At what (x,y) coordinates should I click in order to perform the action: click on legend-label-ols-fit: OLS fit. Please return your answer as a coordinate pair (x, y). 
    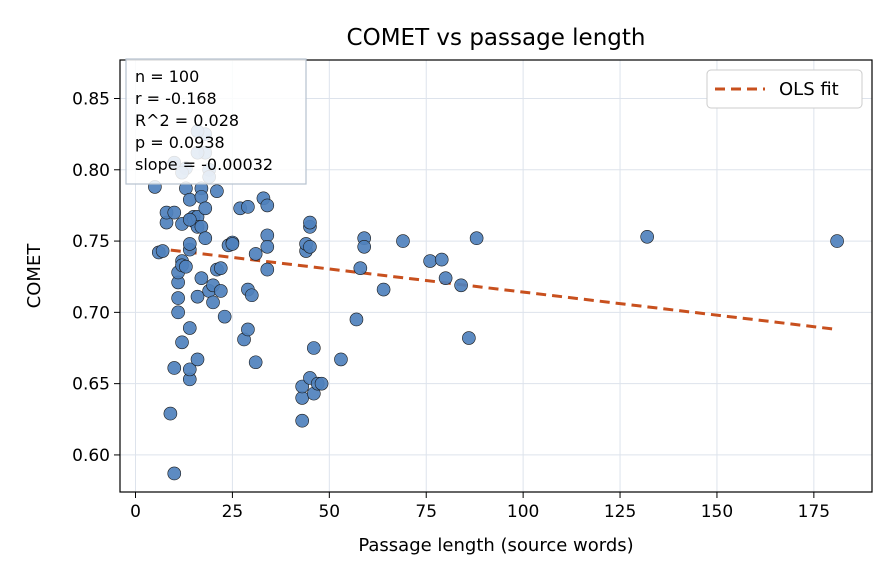
    Looking at the image, I should click on (809, 89).